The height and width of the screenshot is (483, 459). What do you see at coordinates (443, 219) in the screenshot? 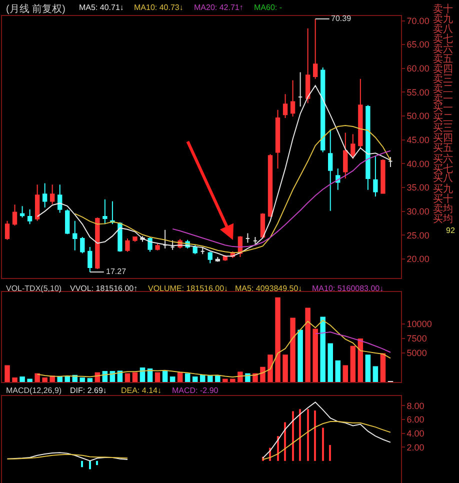
I see `text: 买均` at bounding box center [443, 219].